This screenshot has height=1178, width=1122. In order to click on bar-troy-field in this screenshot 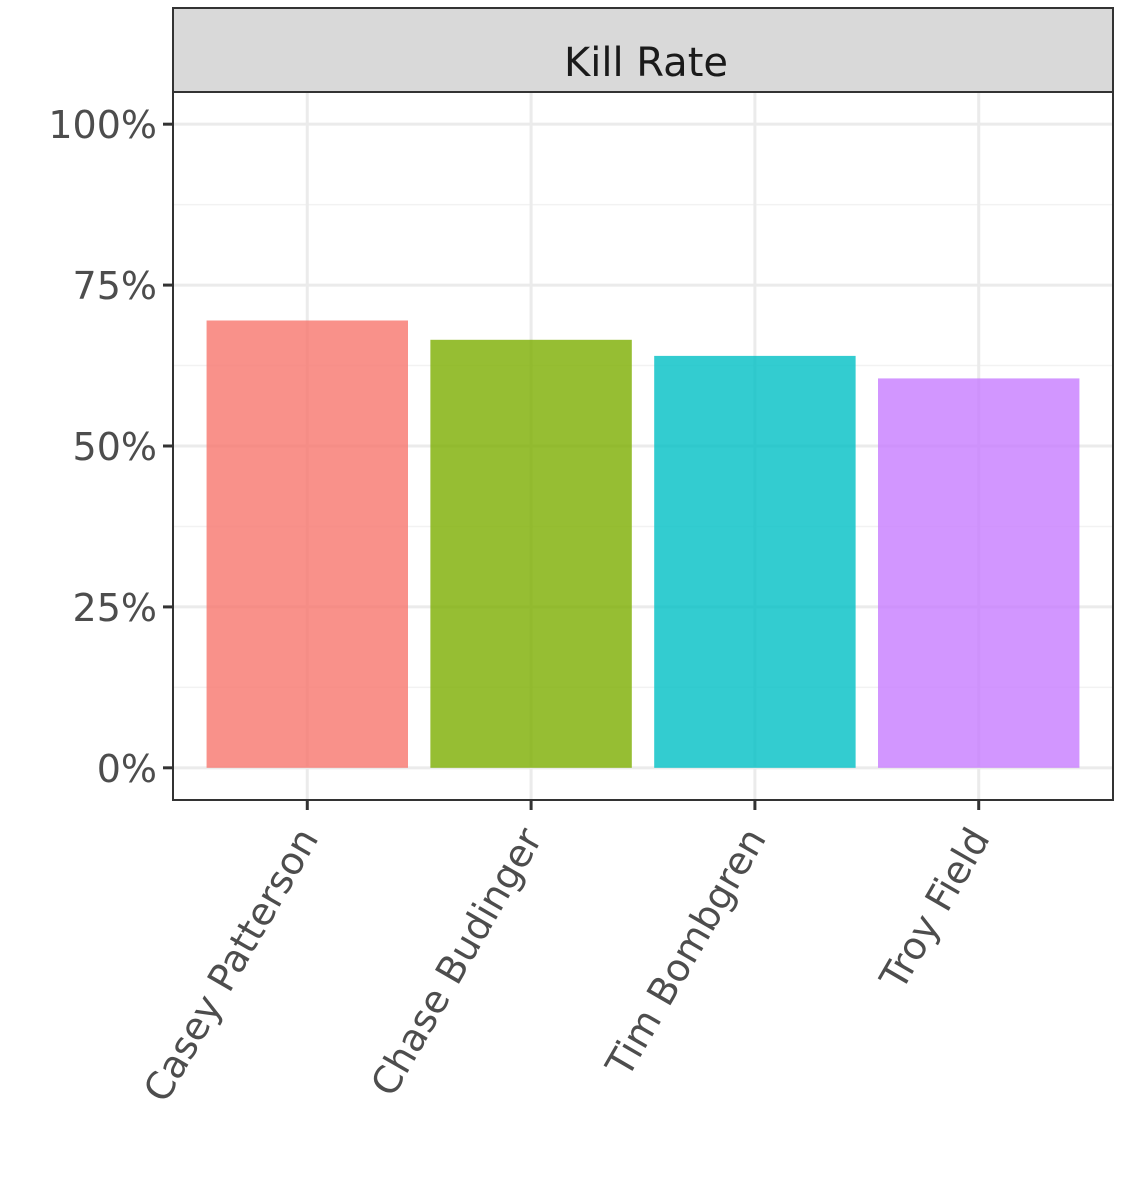, I will do `click(979, 573)`.